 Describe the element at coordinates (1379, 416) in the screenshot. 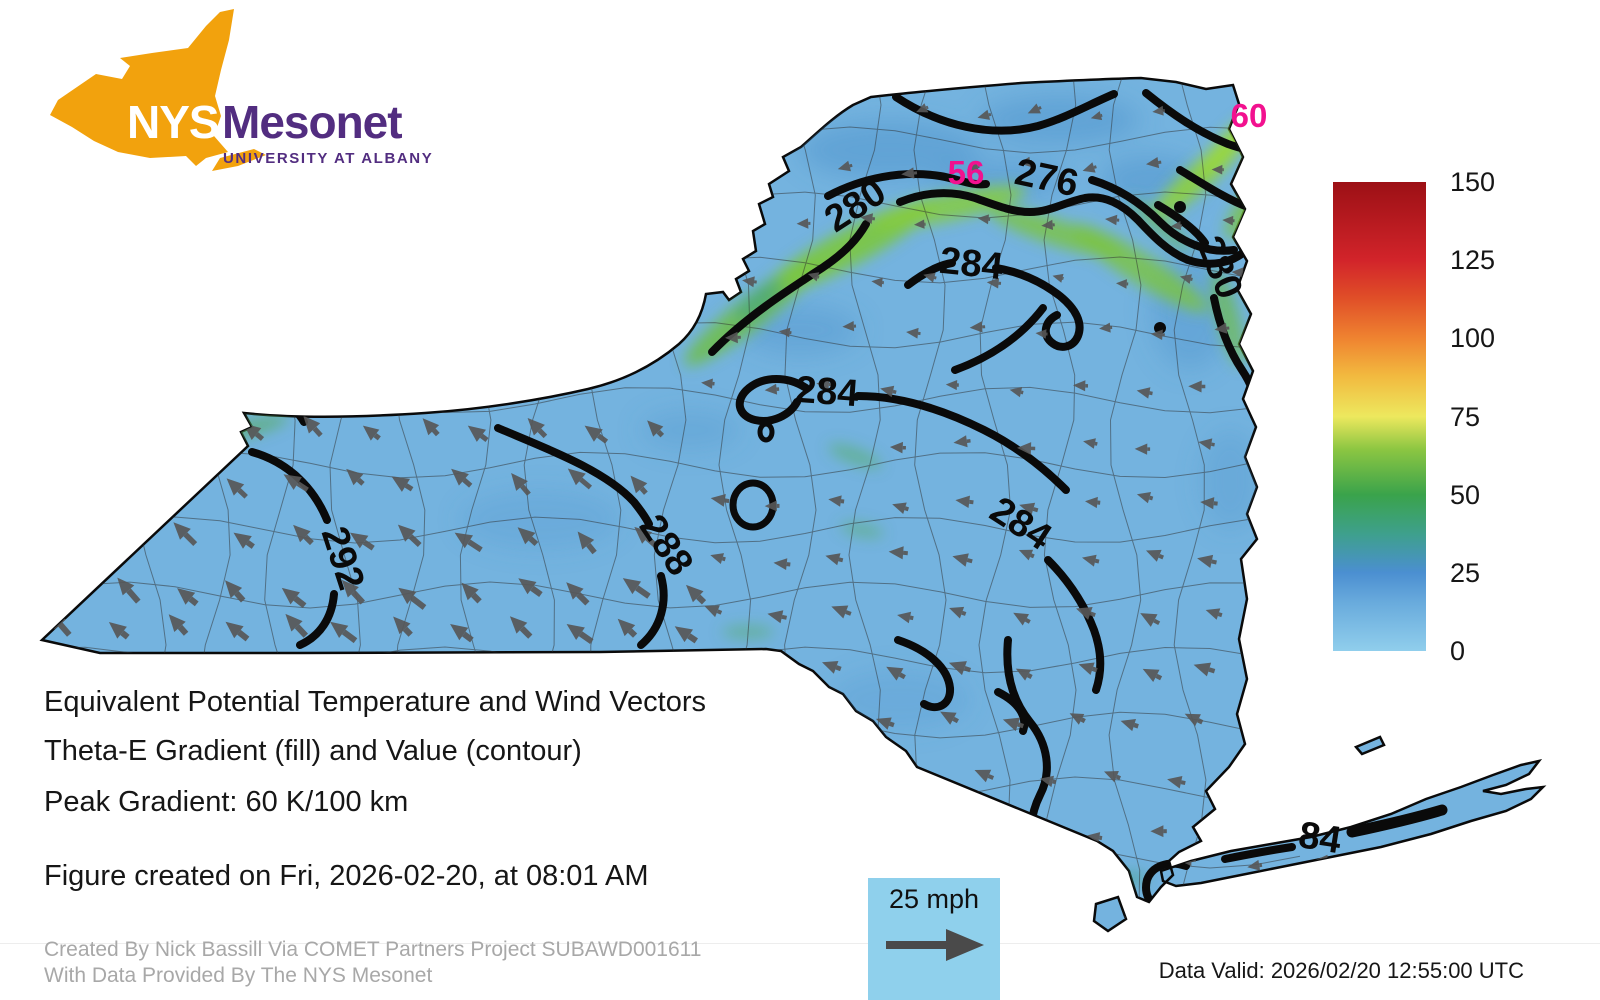

I see `gradient-colorbar` at that location.